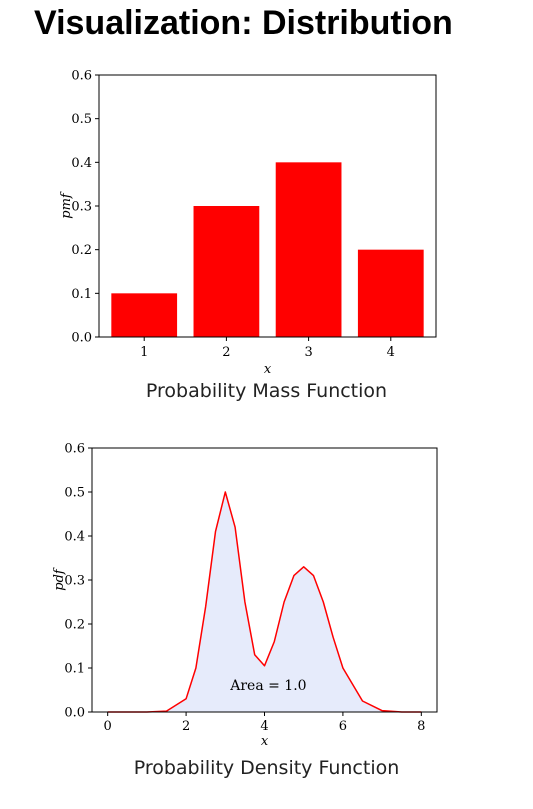 This screenshot has height=809, width=533. Describe the element at coordinates (144, 352) in the screenshot. I see `pmf-x-tick-label: 1` at that location.